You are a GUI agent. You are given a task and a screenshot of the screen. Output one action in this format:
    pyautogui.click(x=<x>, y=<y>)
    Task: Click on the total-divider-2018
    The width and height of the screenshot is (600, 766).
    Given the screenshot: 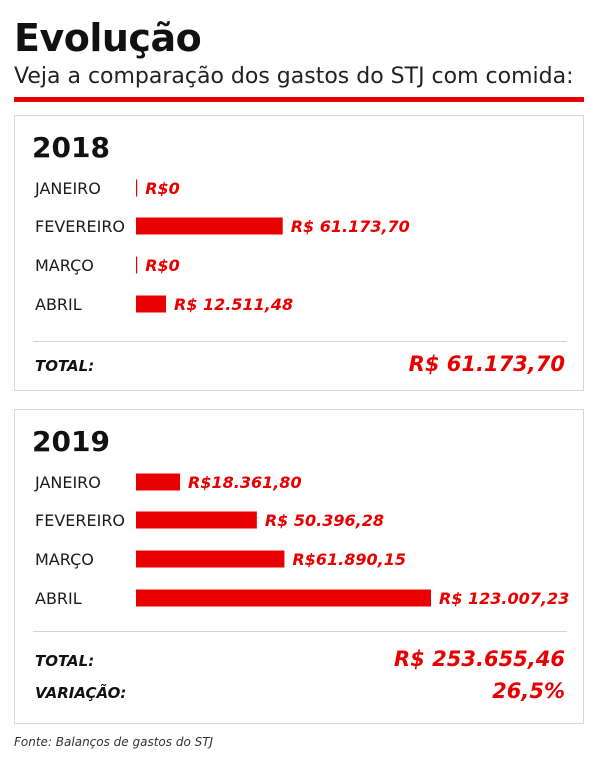 What is the action you would take?
    pyautogui.click(x=300, y=341)
    